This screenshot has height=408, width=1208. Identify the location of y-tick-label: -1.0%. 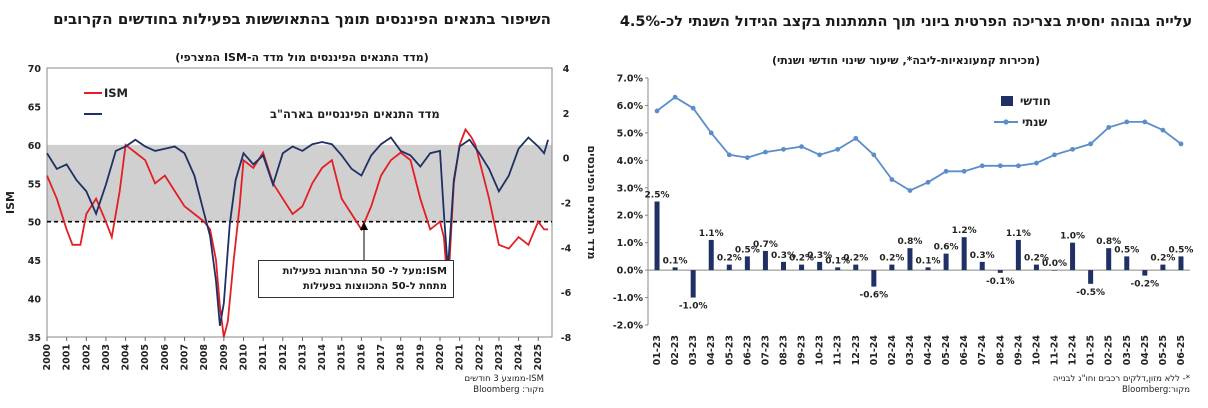
(628, 298).